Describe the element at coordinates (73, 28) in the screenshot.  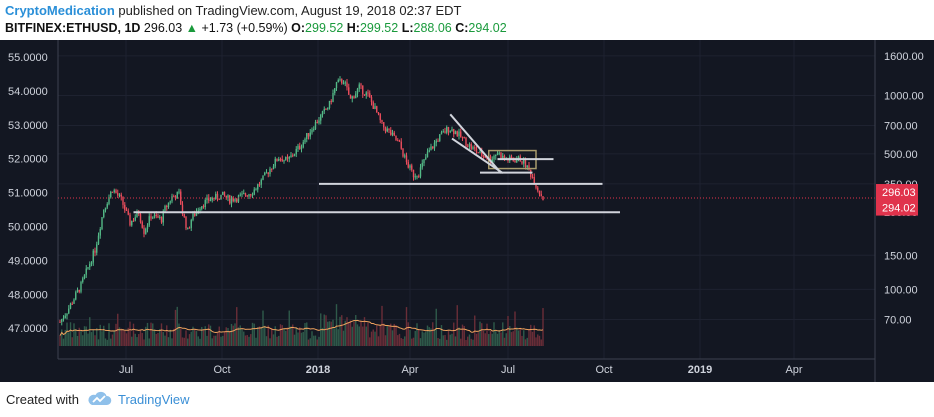
I see `symbol-label: BITFINEX:ETHUSD, 1D` at that location.